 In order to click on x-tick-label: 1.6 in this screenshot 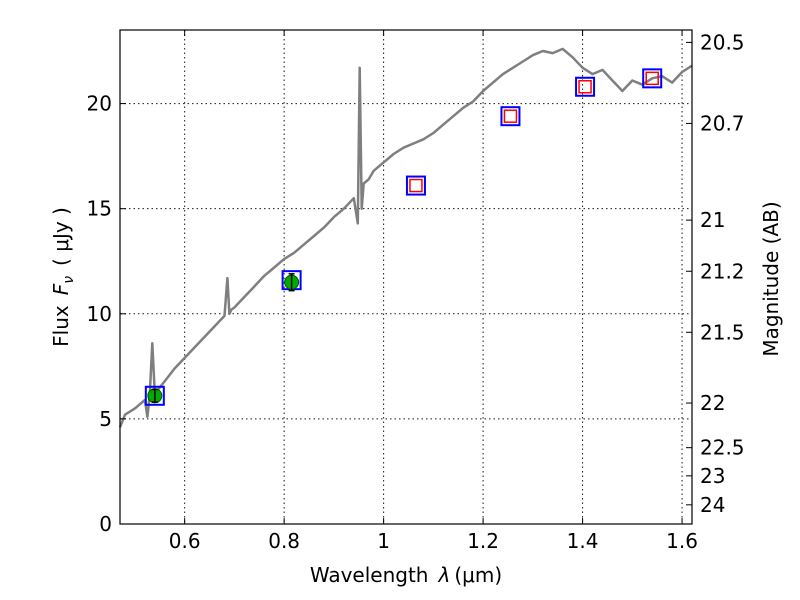, I will do `click(682, 541)`.